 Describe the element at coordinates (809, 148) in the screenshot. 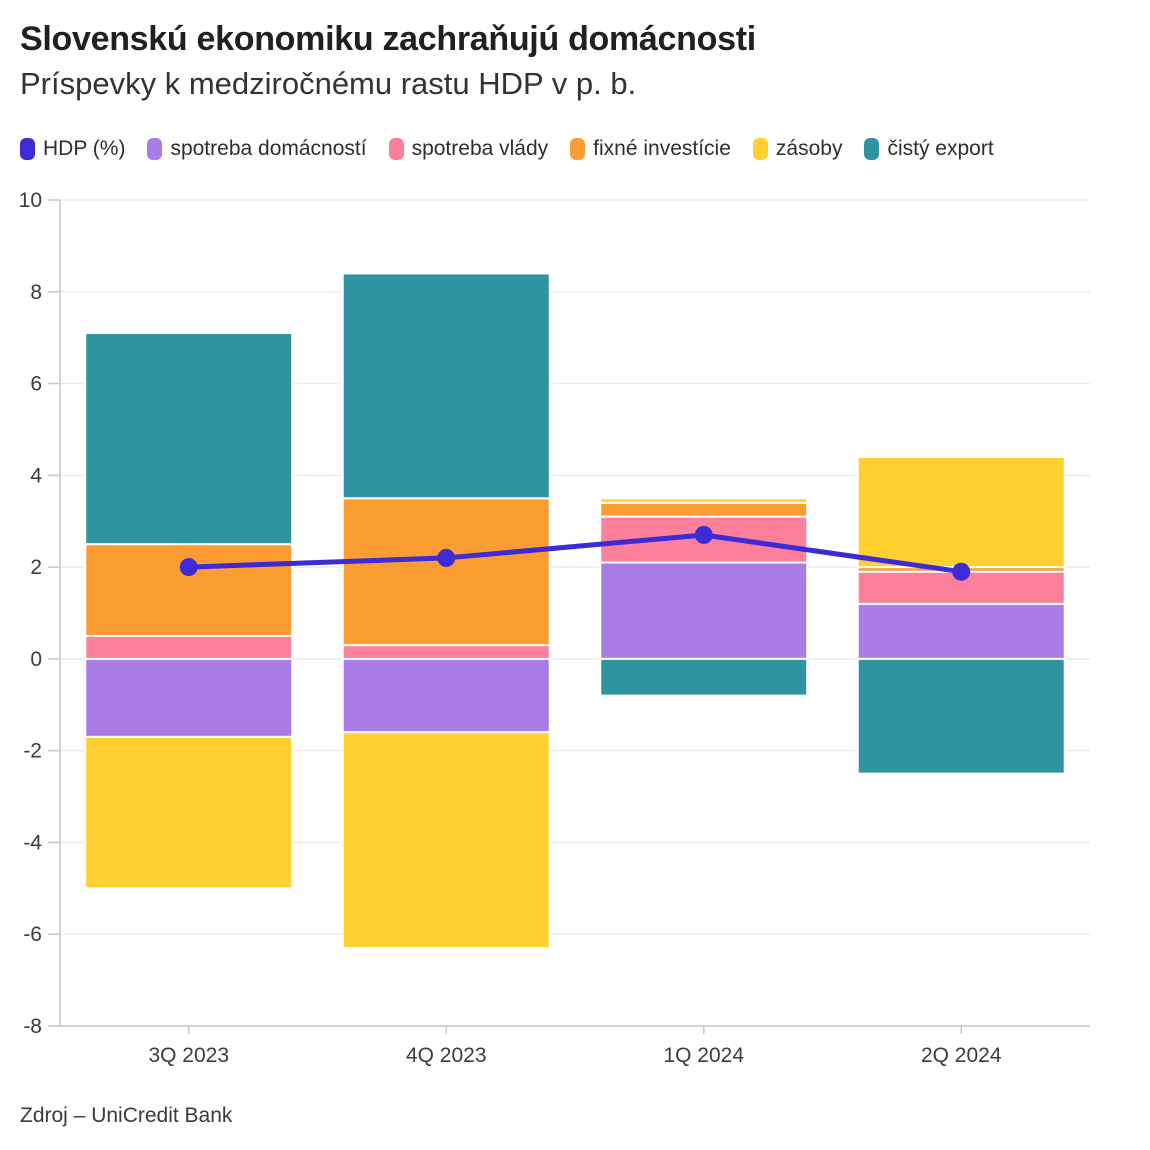

I see `legend-label: zásoby` at that location.